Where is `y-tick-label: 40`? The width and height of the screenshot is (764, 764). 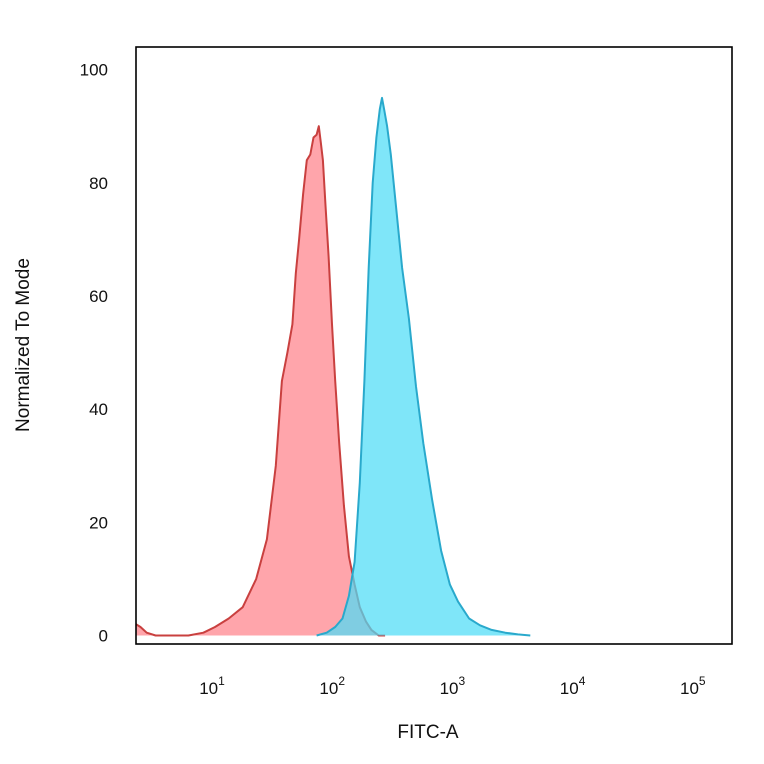 y-tick-label: 40 is located at coordinates (98, 409).